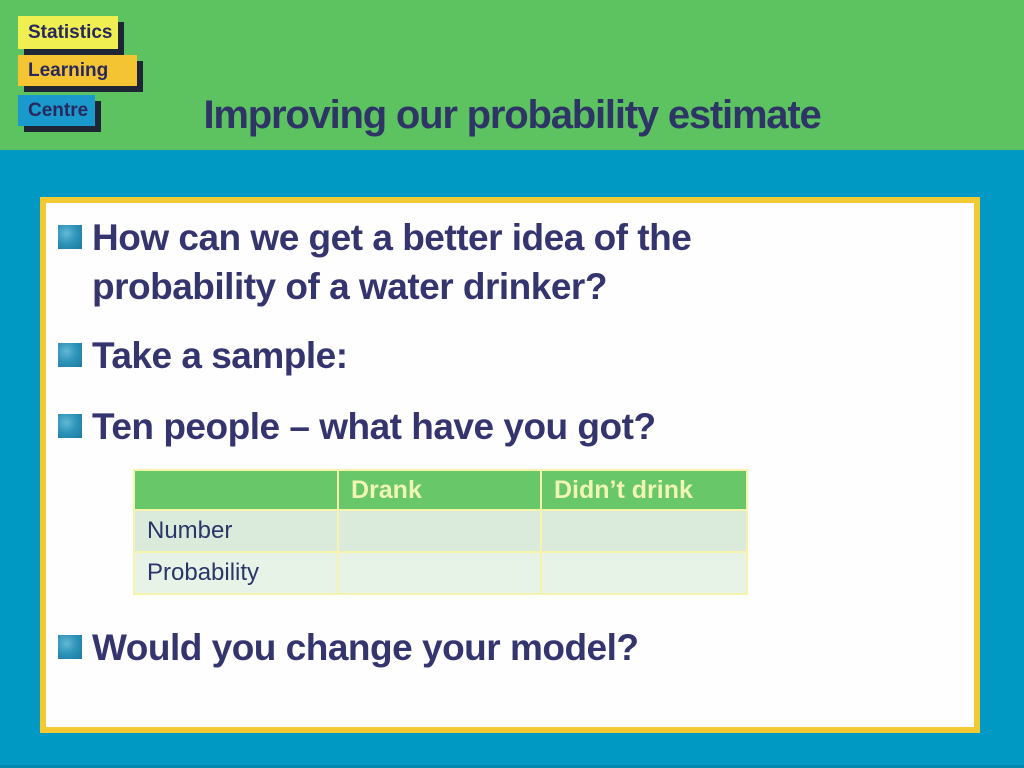 The image size is (1024, 768). Describe the element at coordinates (516, 355) in the screenshot. I see `bullet-item-take-sample: Take a sample:` at that location.